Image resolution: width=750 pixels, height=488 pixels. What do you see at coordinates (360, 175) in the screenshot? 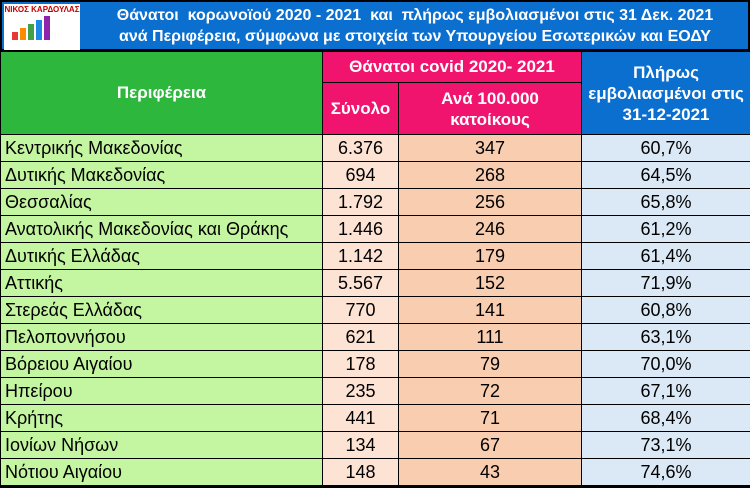
I see `total-cell: 694` at bounding box center [360, 175].